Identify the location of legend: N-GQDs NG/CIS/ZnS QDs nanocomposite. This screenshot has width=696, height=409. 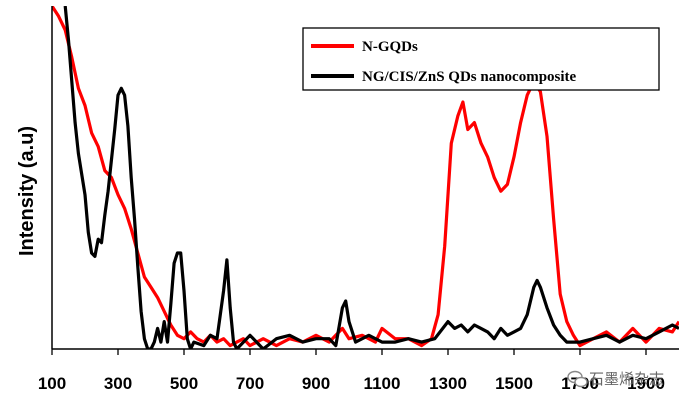
(481, 59).